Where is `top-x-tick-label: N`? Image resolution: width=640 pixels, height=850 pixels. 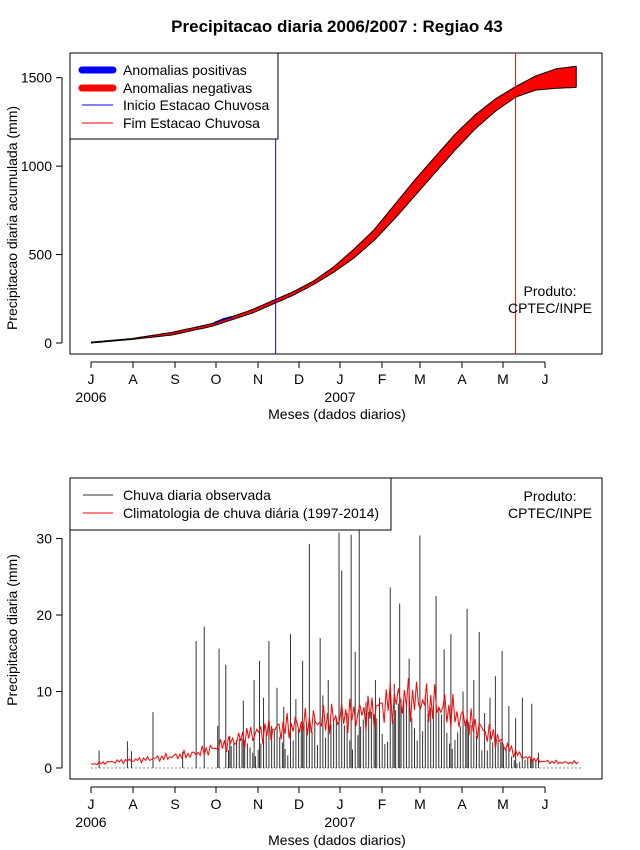 top-x-tick-label: N is located at coordinates (258, 379).